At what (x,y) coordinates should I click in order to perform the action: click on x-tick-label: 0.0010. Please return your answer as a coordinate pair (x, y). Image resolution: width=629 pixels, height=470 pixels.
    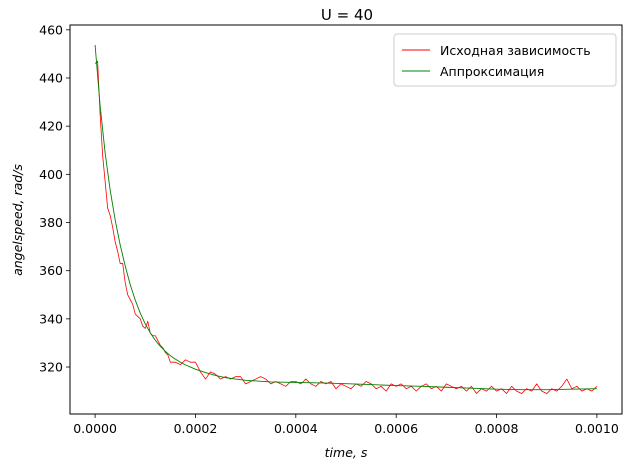
    Looking at the image, I should click on (597, 428).